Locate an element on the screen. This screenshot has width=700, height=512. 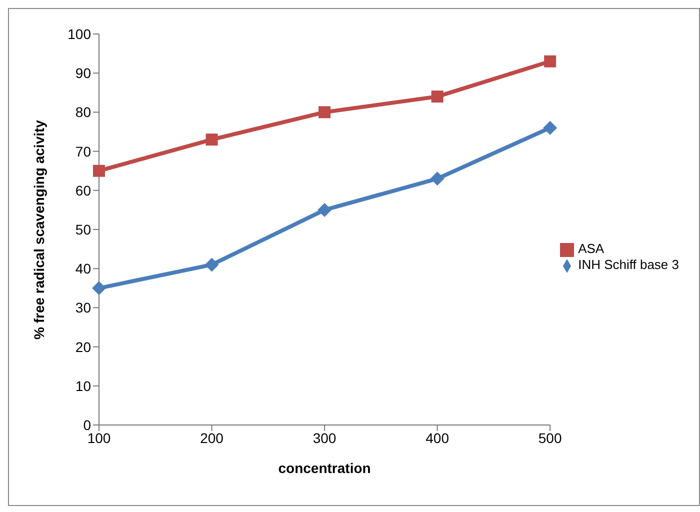
y-tick-label: 20 is located at coordinates (83, 346).